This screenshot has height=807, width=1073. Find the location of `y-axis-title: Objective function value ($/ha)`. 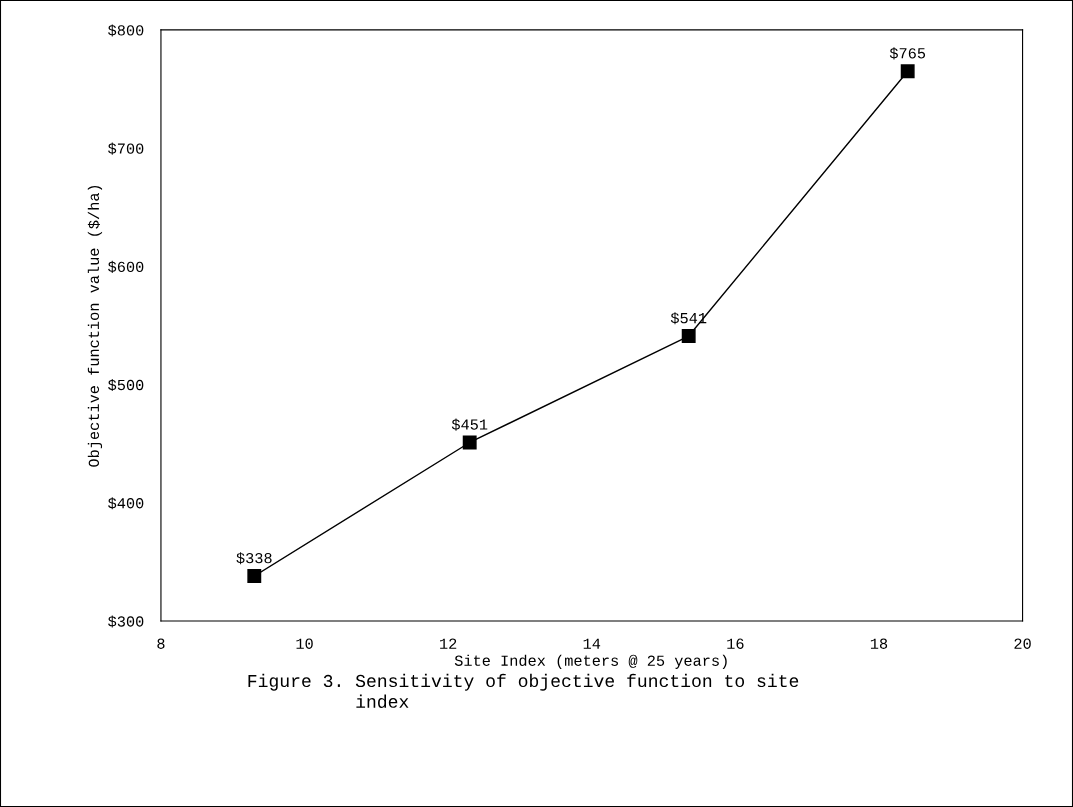

y-axis-title: Objective function value ($/ha) is located at coordinates (95, 326).